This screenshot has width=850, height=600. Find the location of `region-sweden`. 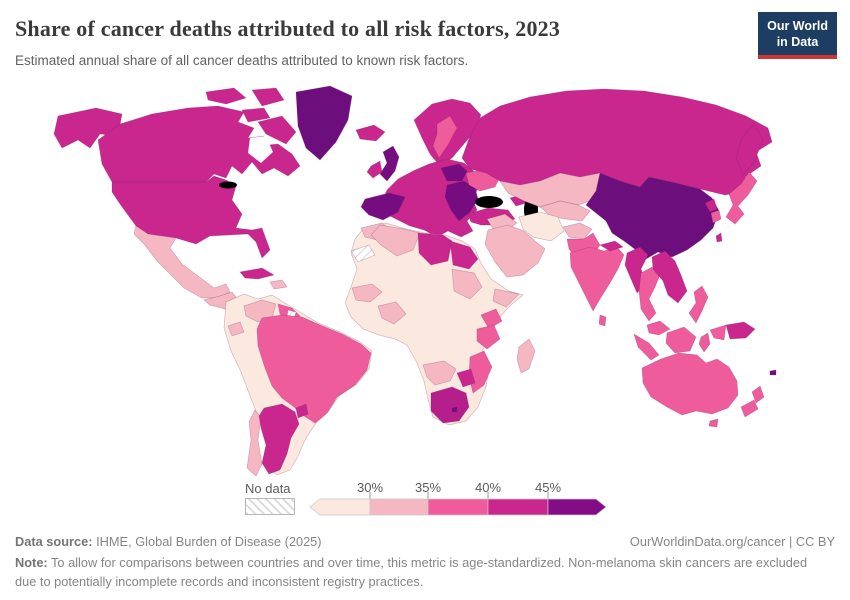

region-sweden is located at coordinates (445, 137).